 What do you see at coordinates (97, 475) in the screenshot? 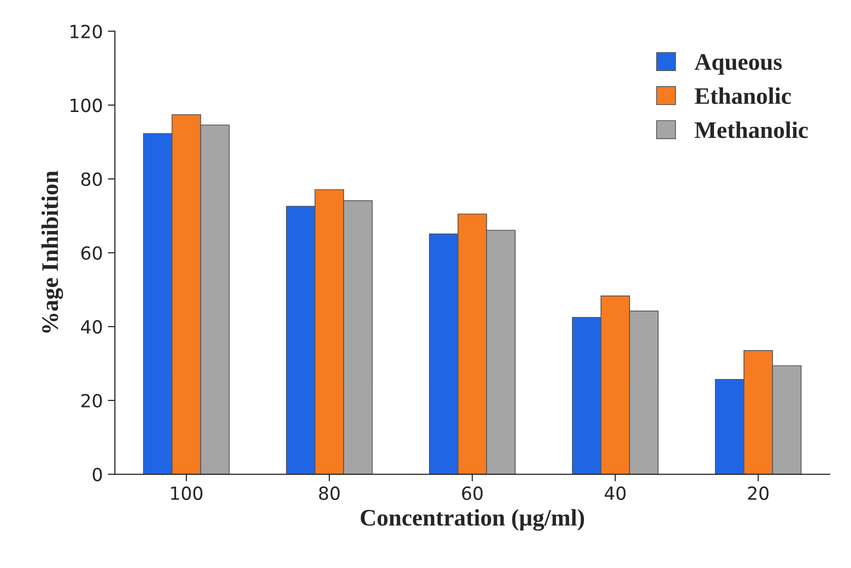
I see `y-tick-label: 0` at bounding box center [97, 475].